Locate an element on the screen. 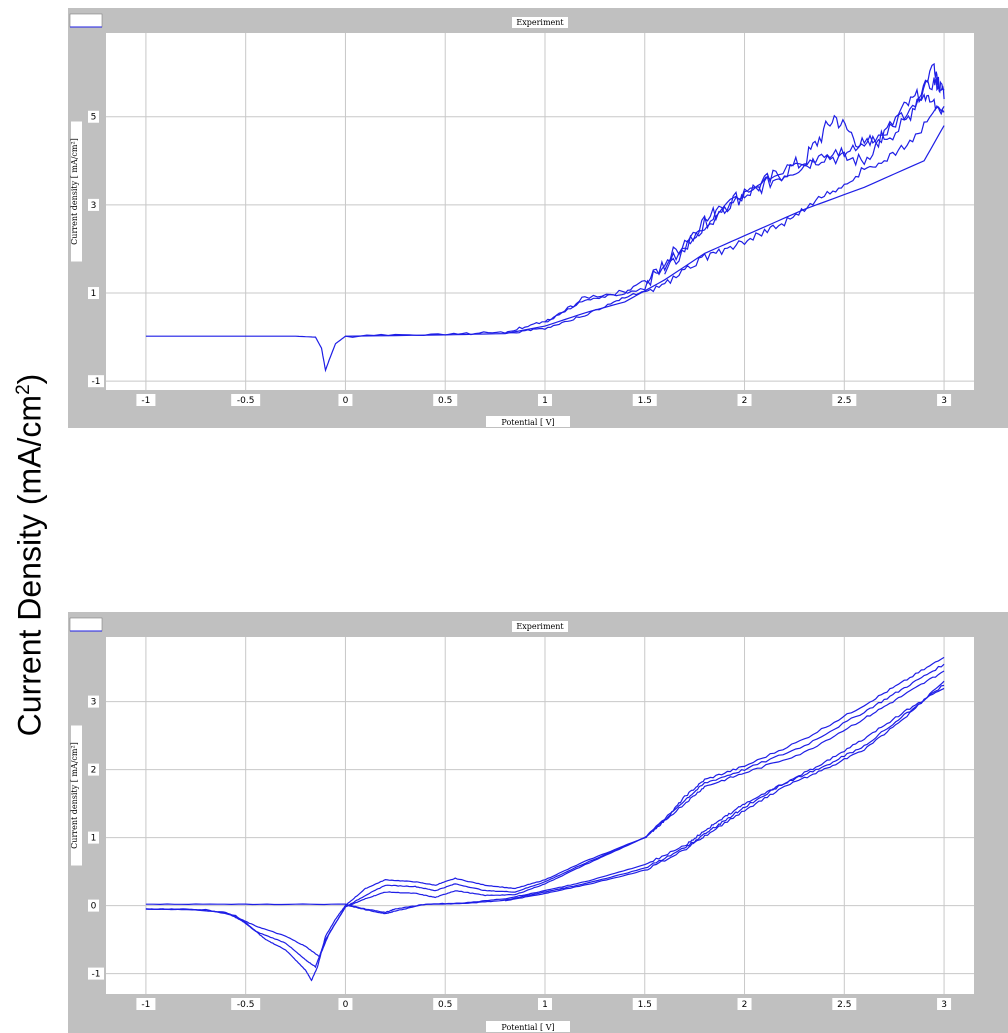 The image size is (1008, 1033). chart1-series-4-line is located at coordinates (724, 220).